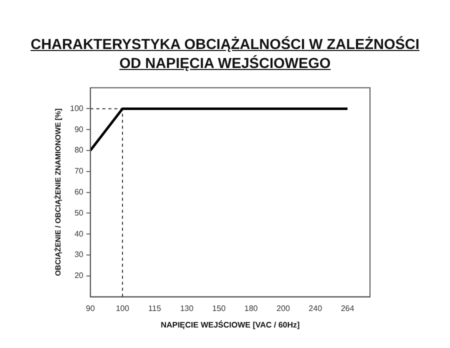 The width and height of the screenshot is (450, 348). What do you see at coordinates (283, 308) in the screenshot?
I see `x-tick-label: 200` at bounding box center [283, 308].